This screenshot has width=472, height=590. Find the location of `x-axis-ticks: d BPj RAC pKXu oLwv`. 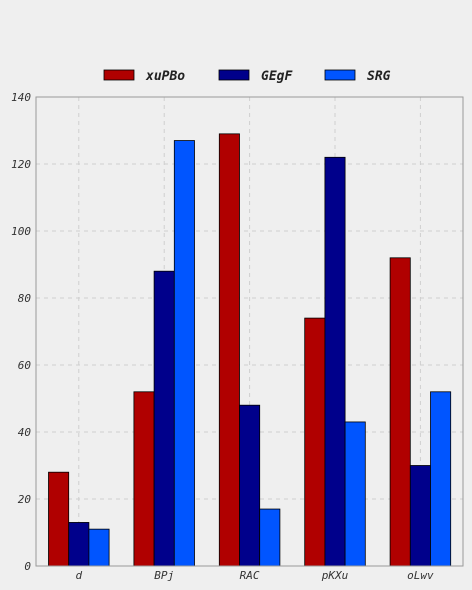

x-axis-ticks: d BPj RAC pKXu oLwv is located at coordinates (254, 575).